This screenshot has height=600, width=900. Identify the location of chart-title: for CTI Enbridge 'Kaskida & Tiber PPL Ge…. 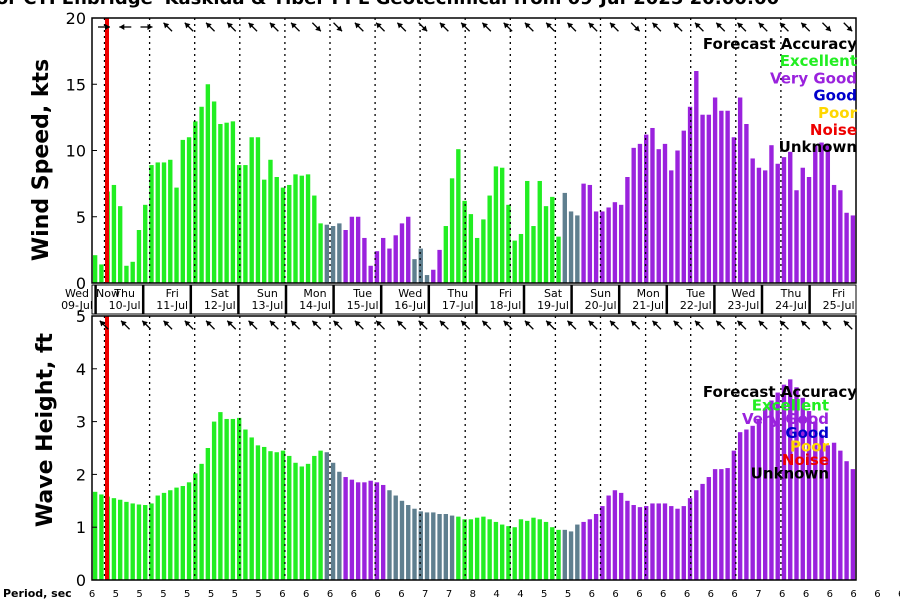
(389, 4).